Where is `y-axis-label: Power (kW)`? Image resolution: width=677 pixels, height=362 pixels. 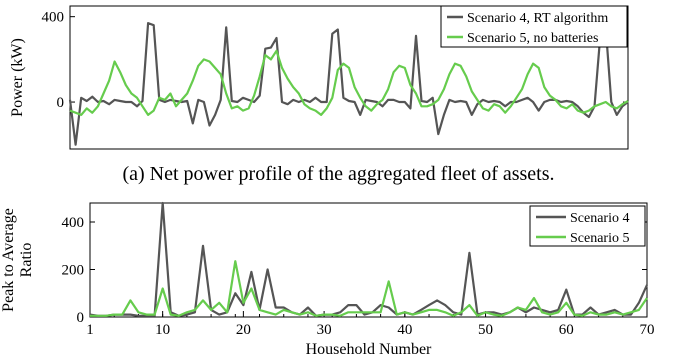
y-axis-label: Power (kW) is located at coordinates (17, 77).